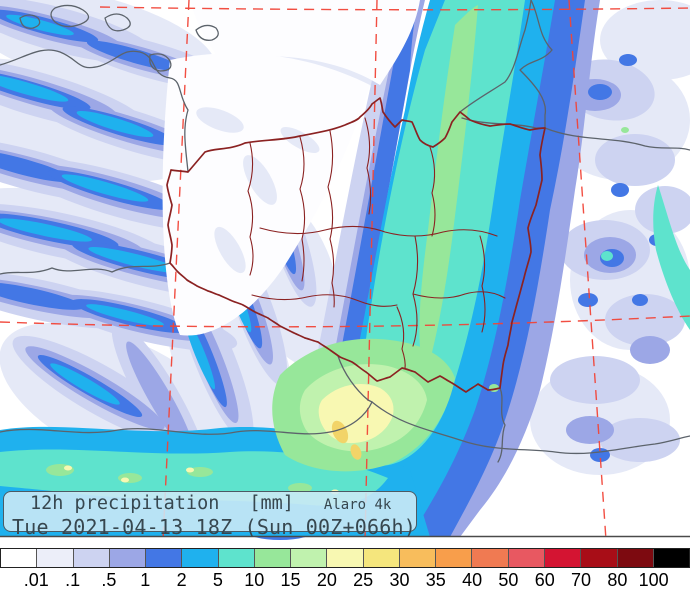 Image resolution: width=690 pixels, height=600 pixels. What do you see at coordinates (94, 111) in the screenshot?
I see `german-baltic-coast` at bounding box center [94, 111].